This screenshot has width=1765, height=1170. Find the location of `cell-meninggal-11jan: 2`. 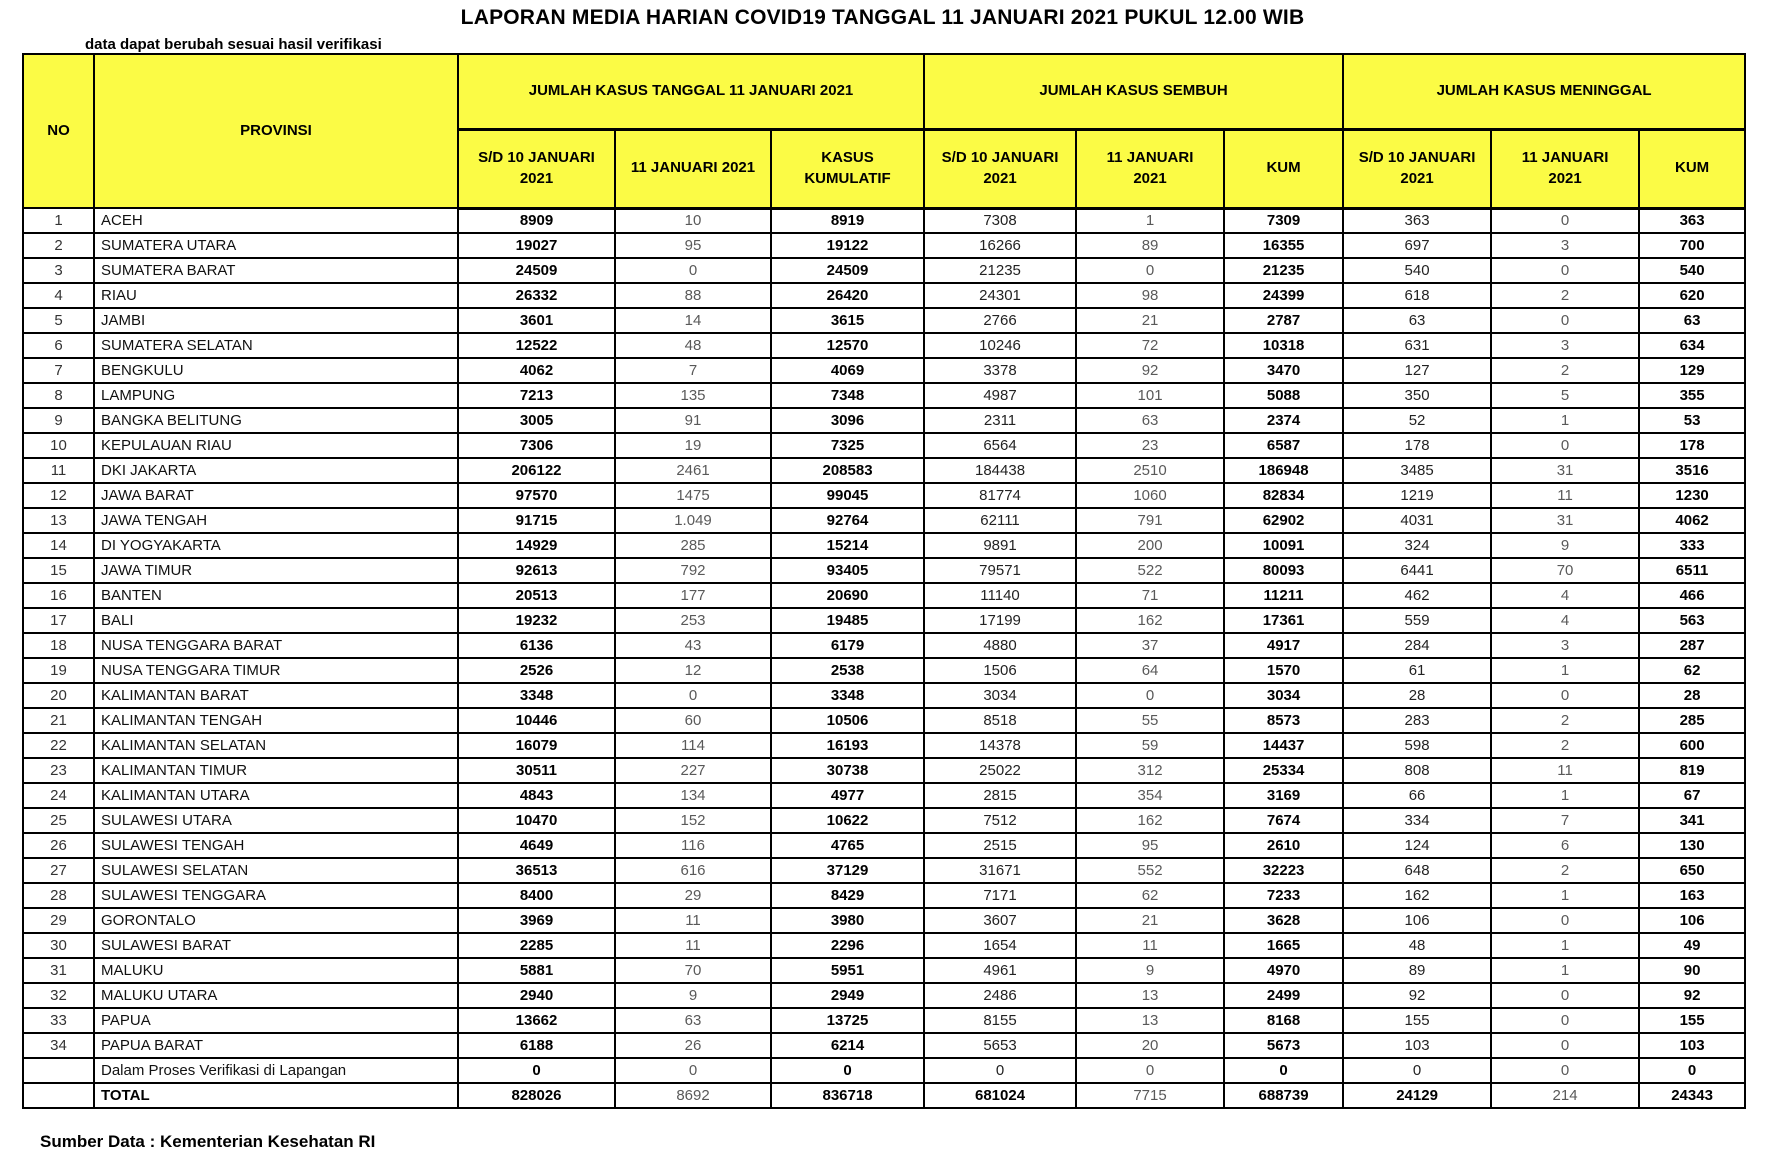

cell-meninggal-11jan: 2 is located at coordinates (1565, 870).